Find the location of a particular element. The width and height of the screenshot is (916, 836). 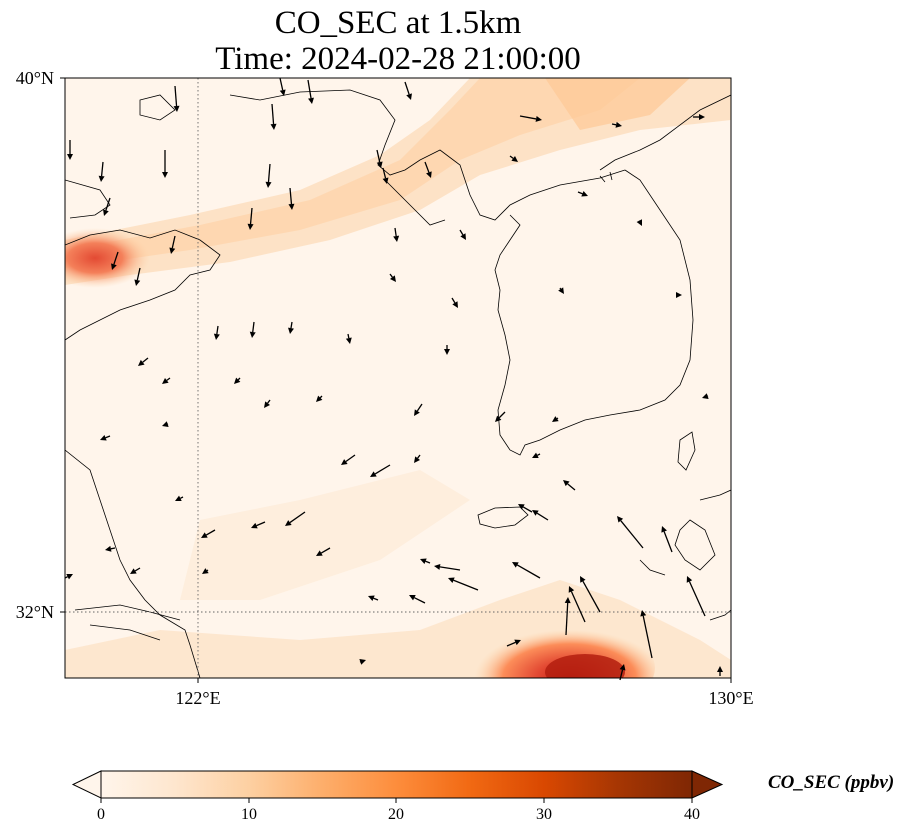

lat-label-40n: 40°N is located at coordinates (34, 78).